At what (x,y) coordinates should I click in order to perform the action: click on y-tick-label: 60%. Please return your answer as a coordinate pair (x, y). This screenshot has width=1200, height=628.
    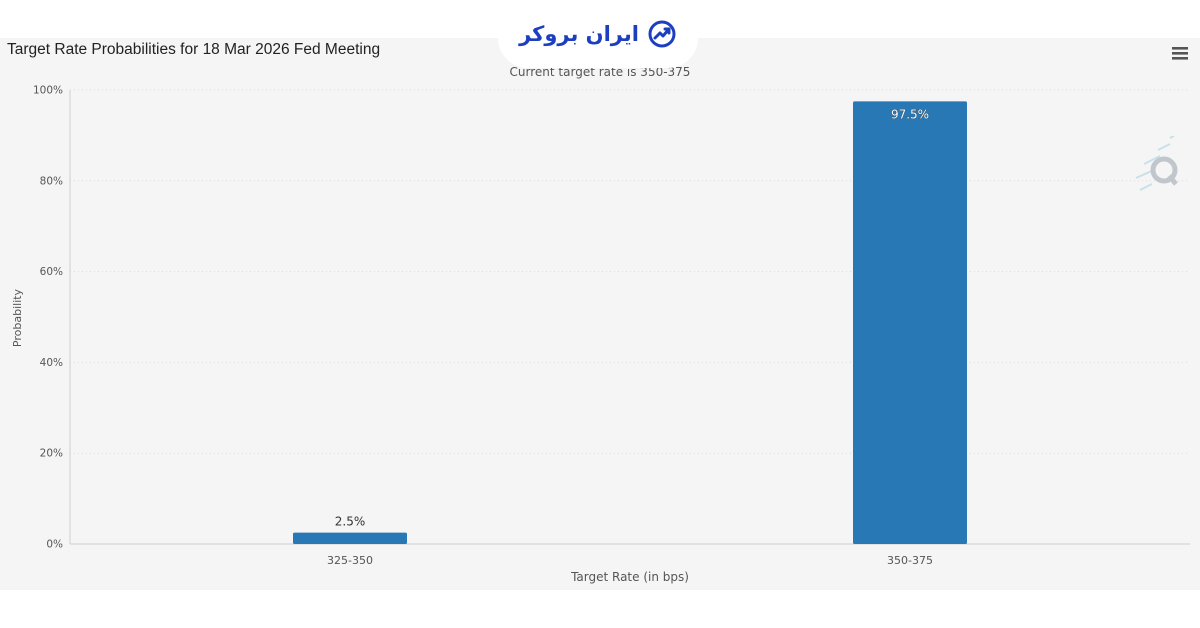
    Looking at the image, I should click on (51, 272).